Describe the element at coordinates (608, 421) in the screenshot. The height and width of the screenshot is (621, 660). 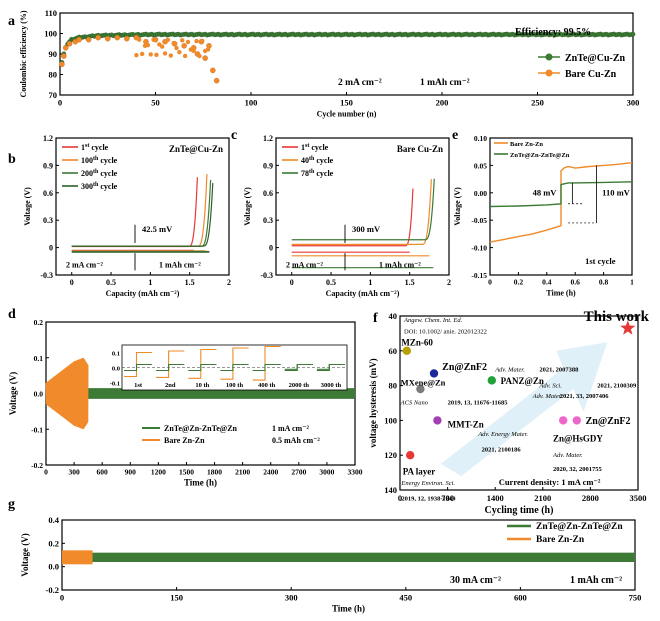
I see `literature-label-f: Zn@ZnF2` at that location.